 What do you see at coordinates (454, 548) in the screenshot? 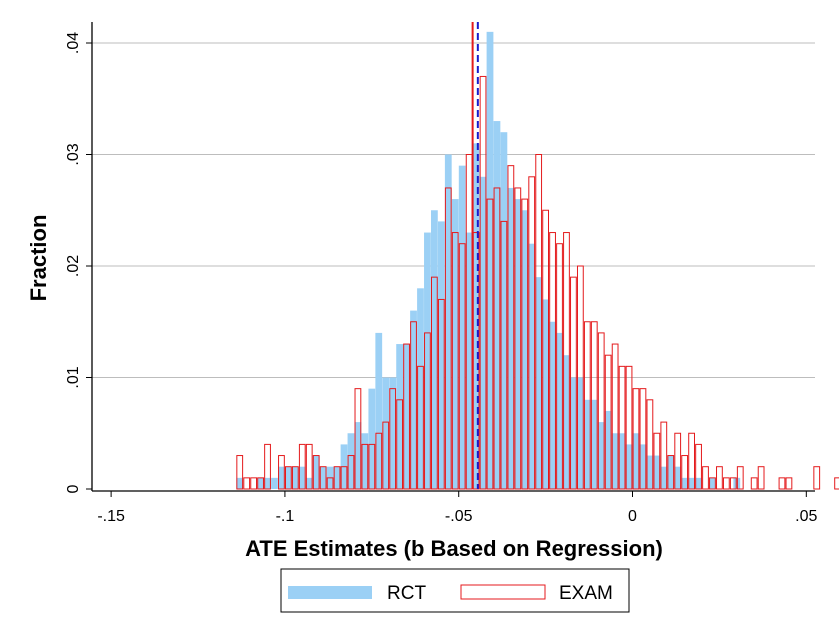
I see `x-axis-title: ATE Estimates (b Based on Regression)` at bounding box center [454, 548].